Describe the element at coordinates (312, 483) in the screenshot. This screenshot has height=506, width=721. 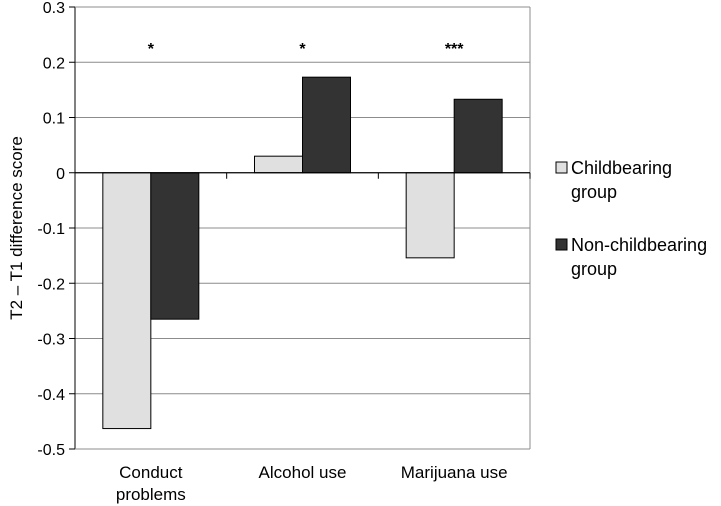
I see `category-labels: Conduct problems Alcohol use Marijuana use` at that location.